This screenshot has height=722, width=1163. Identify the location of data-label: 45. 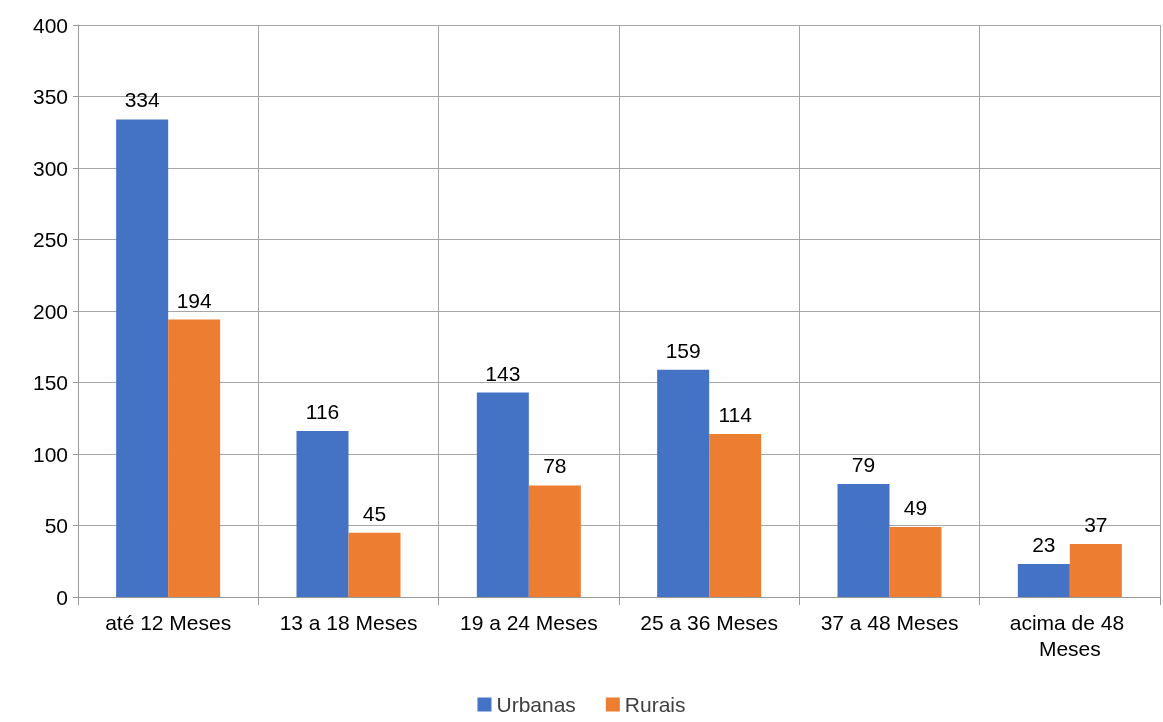
(374, 513).